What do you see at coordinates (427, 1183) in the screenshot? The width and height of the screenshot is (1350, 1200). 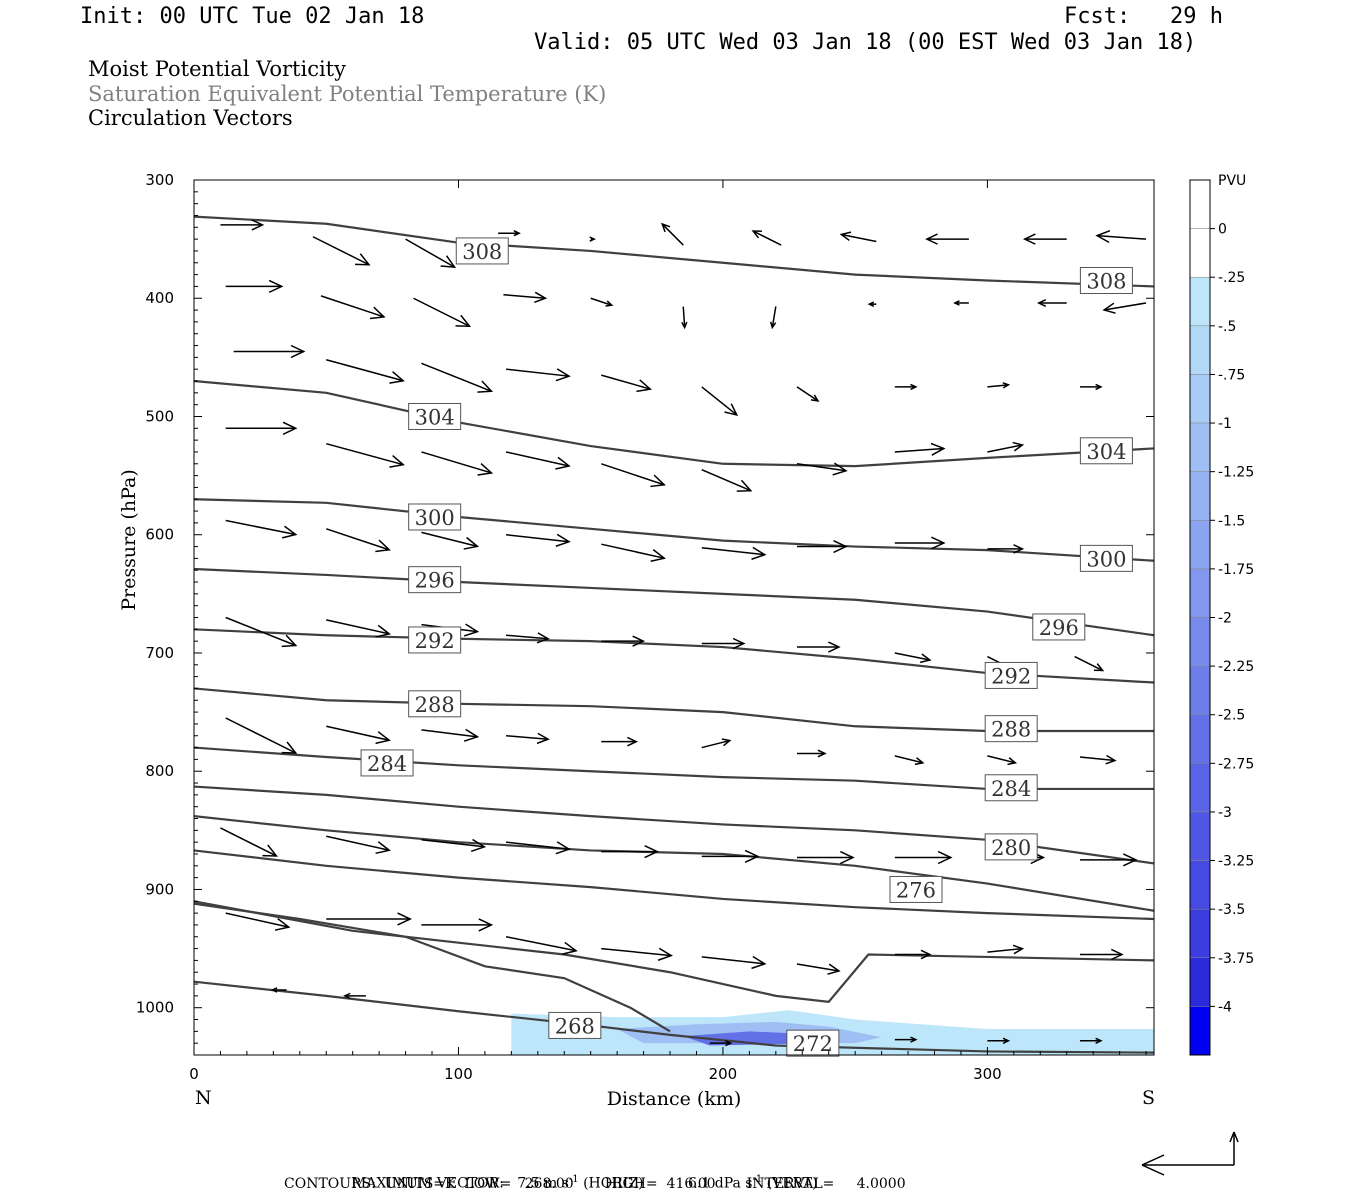 I see `max-vector-label: MAXIMUM VECTOR:` at bounding box center [427, 1183].